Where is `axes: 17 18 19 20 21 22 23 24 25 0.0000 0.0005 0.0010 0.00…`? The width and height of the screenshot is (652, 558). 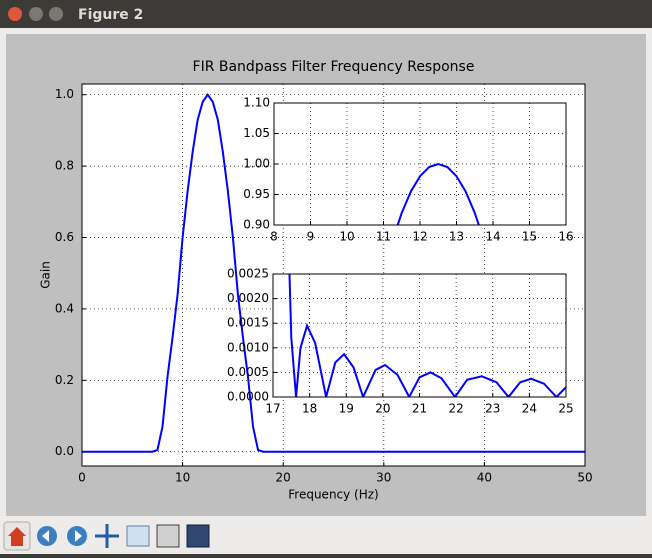
axes: 17 18 19 20 21 22 23 24 25 0.0000 0.0005 0.0010 0.00… is located at coordinates (400, 341).